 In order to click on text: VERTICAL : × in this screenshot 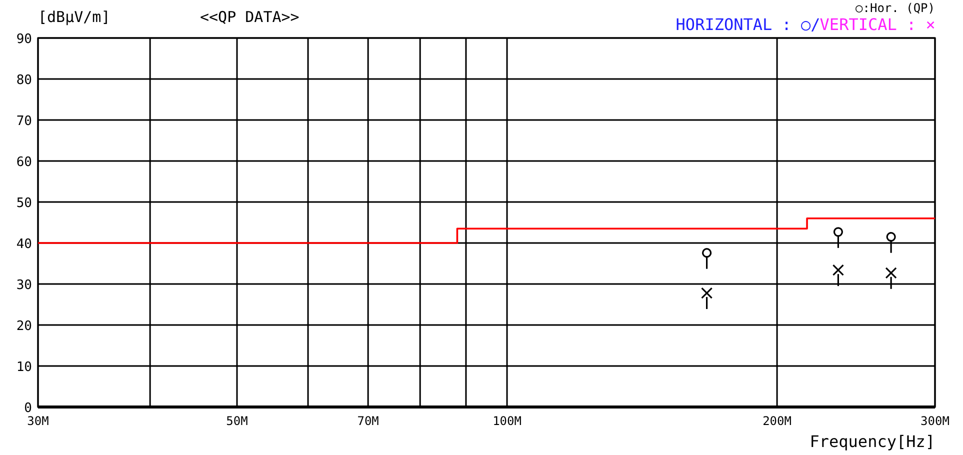, I will do `click(878, 24)`.